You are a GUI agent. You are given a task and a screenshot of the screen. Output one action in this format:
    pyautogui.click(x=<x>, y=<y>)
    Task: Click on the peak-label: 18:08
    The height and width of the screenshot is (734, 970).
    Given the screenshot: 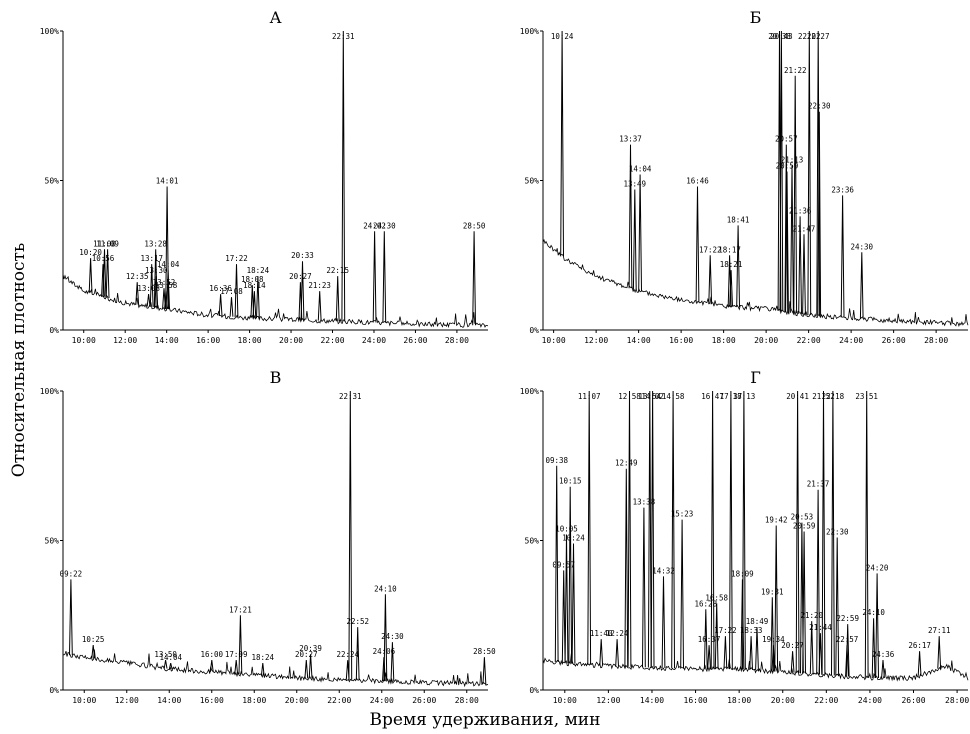 What is the action you would take?
    pyautogui.click(x=252, y=279)
    